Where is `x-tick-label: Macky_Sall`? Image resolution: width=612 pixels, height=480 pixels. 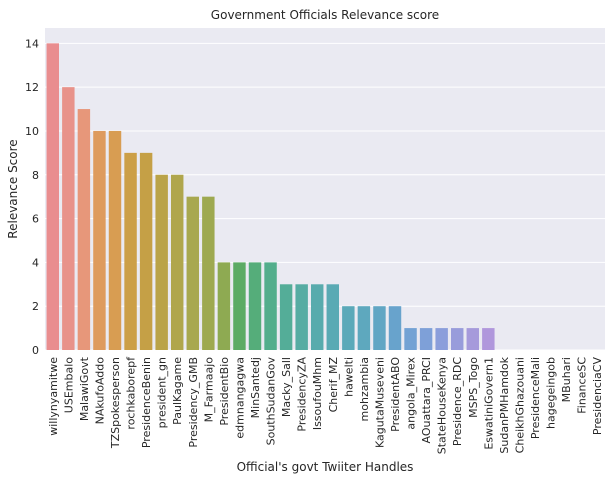
x-tick-label: Macky_Sall is located at coordinates (286, 387).